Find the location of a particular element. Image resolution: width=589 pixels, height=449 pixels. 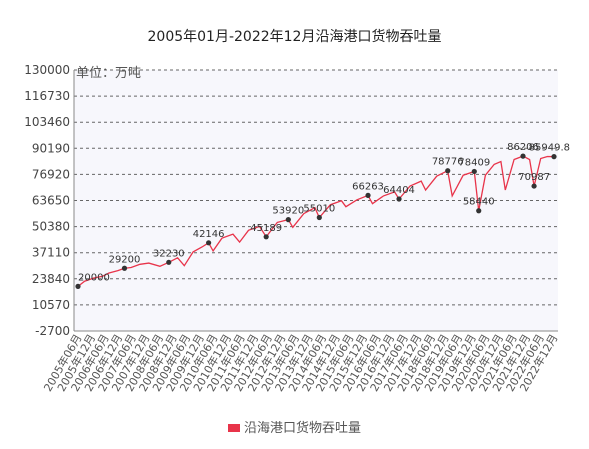

data-label: 55010 is located at coordinates (319, 208).